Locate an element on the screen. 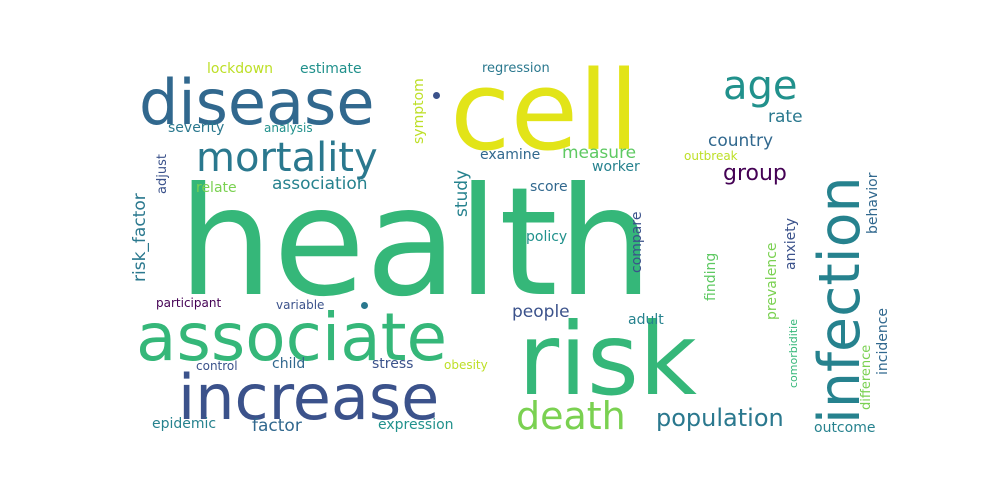 This screenshot has height=500, width=1000. dot-middle is located at coordinates (364, 305).